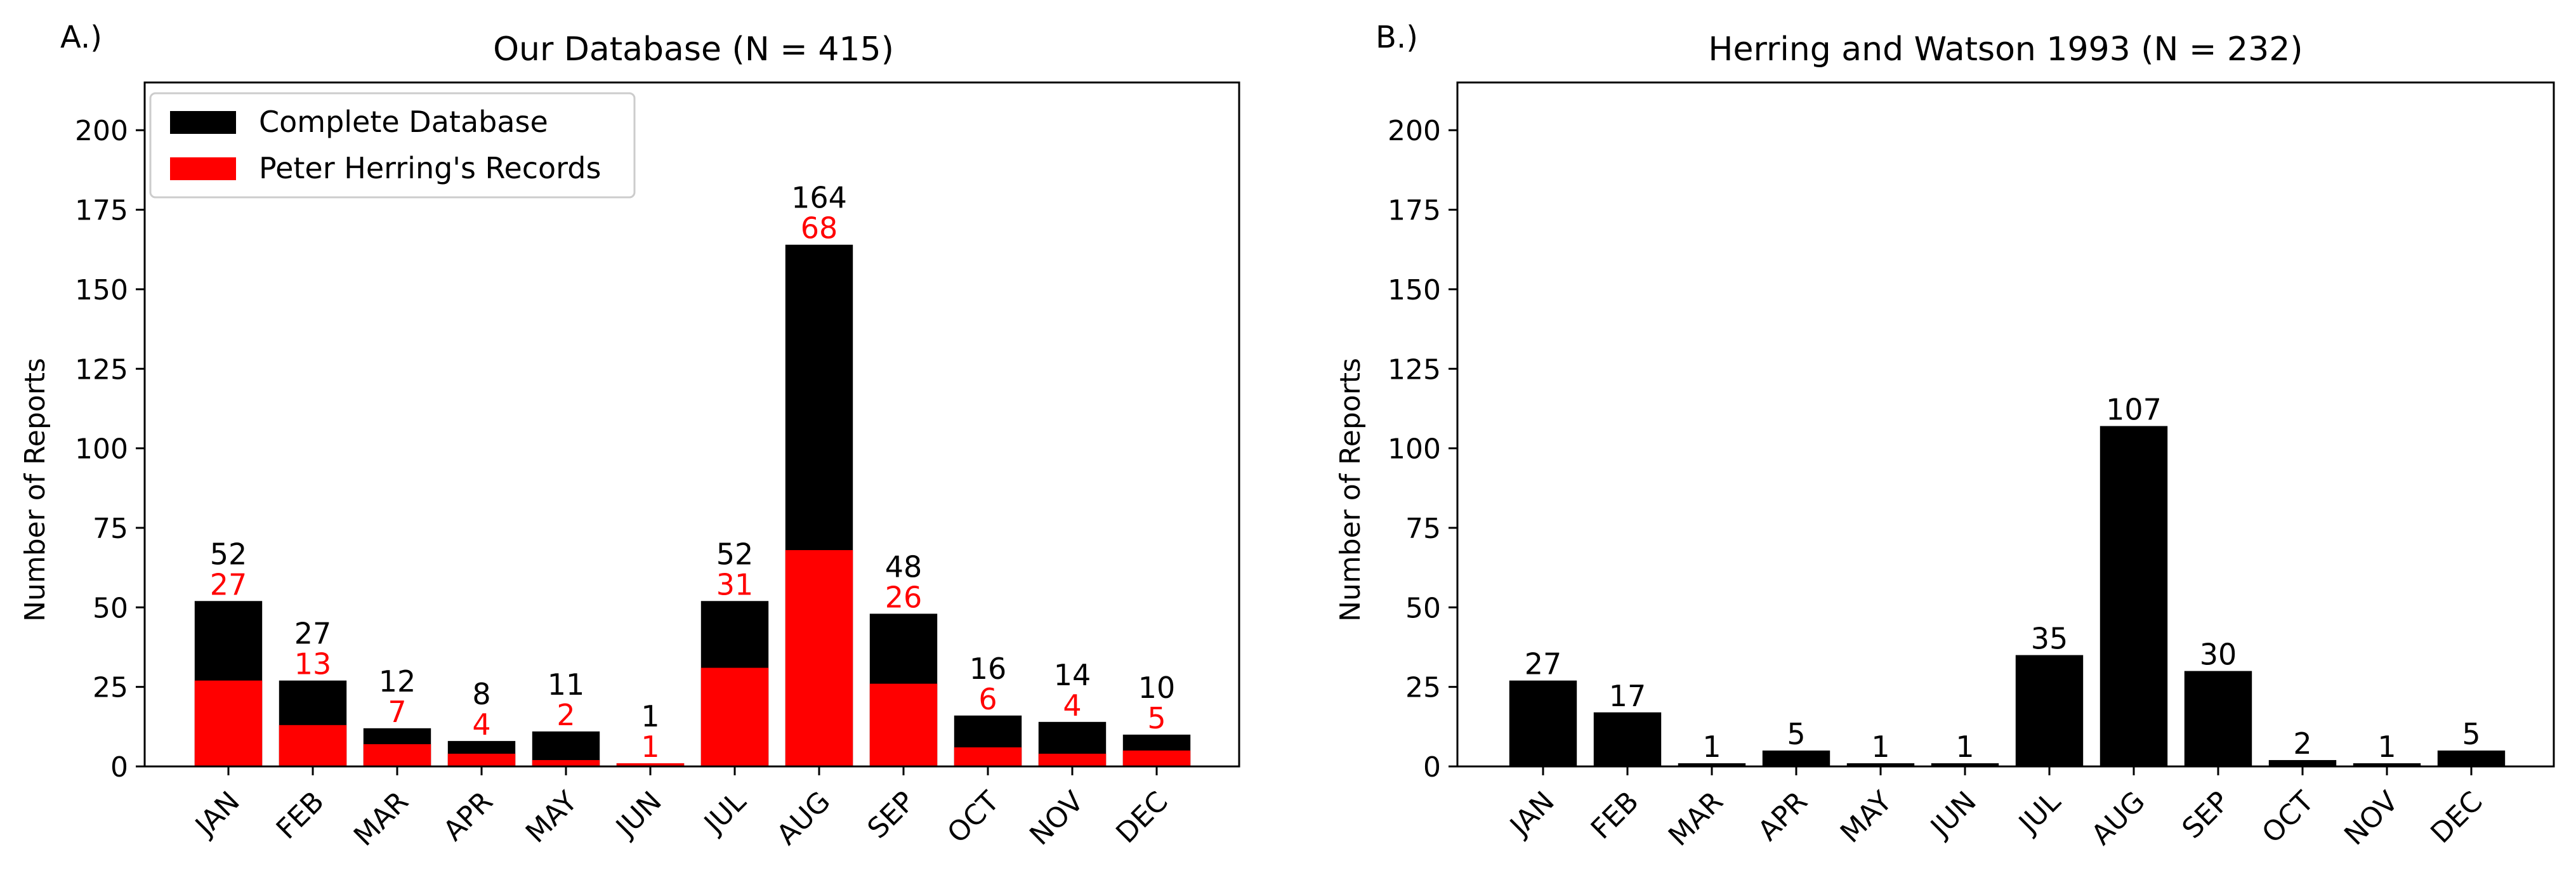 The width and height of the screenshot is (2576, 880). I want to click on data-label-complete-jun: 1, so click(650, 716).